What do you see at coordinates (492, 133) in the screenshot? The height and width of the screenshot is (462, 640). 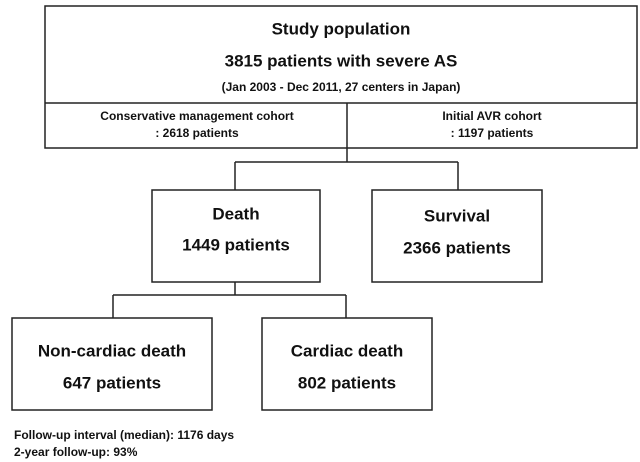 I see `cohort-count: : 1197 patients` at bounding box center [492, 133].